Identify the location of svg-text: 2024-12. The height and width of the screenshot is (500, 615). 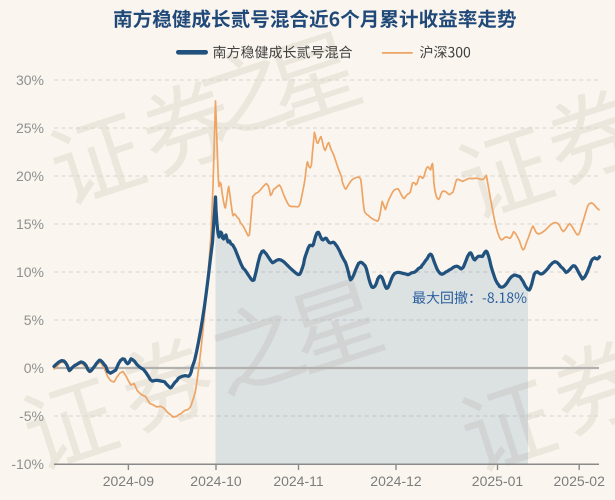
(396, 481).